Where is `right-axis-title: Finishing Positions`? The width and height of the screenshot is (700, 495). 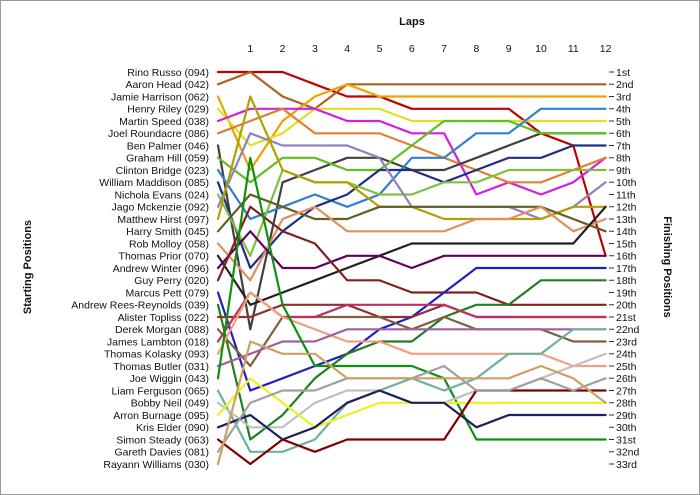
right-axis-title: Finishing Positions is located at coordinates (667, 266).